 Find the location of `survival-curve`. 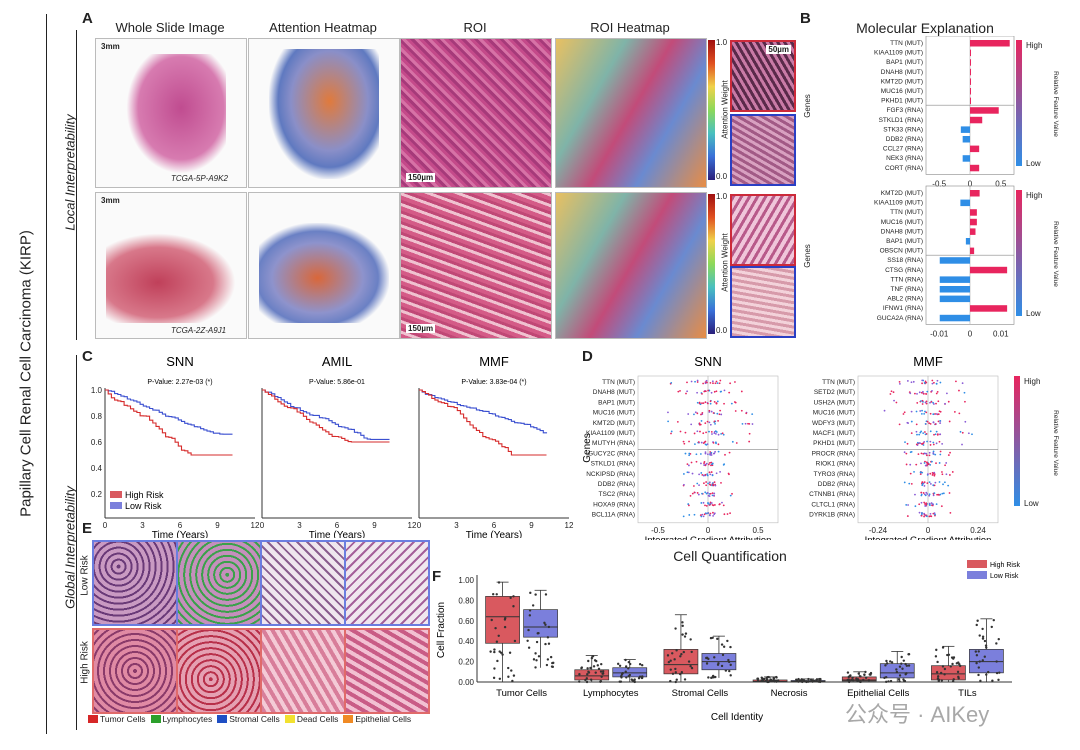

survival-curve is located at coordinates (326, 414).